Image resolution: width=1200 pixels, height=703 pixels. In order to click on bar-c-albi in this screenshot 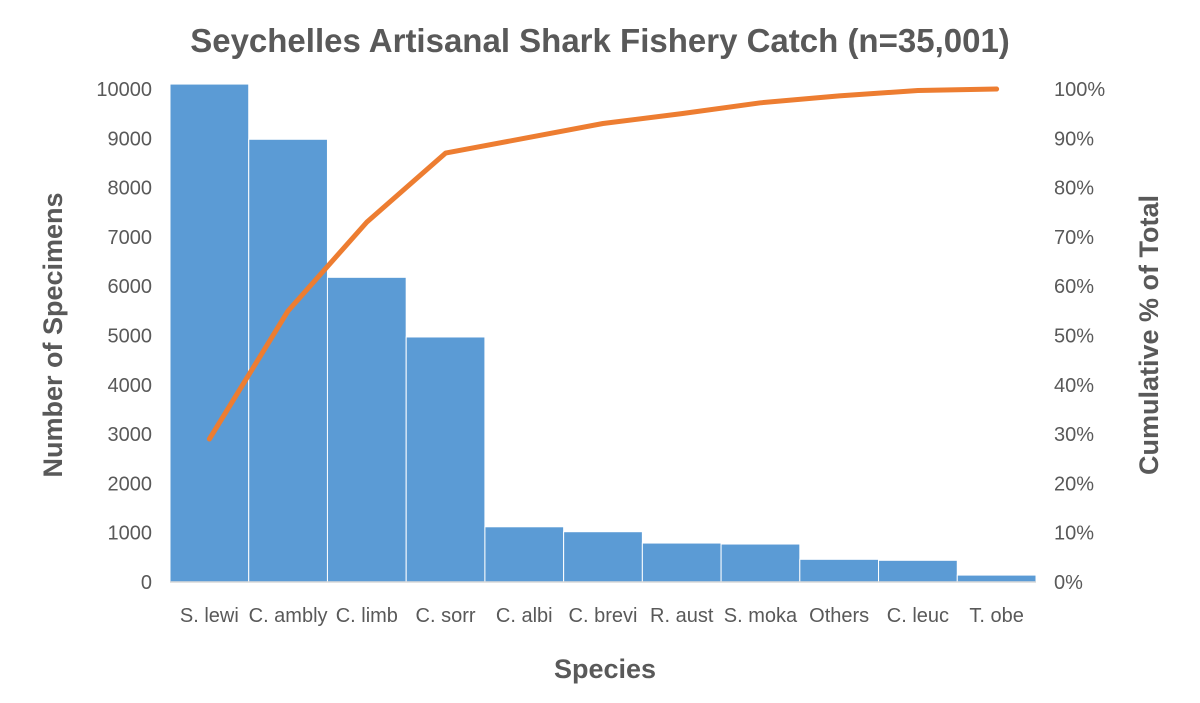, I will do `click(524, 554)`.